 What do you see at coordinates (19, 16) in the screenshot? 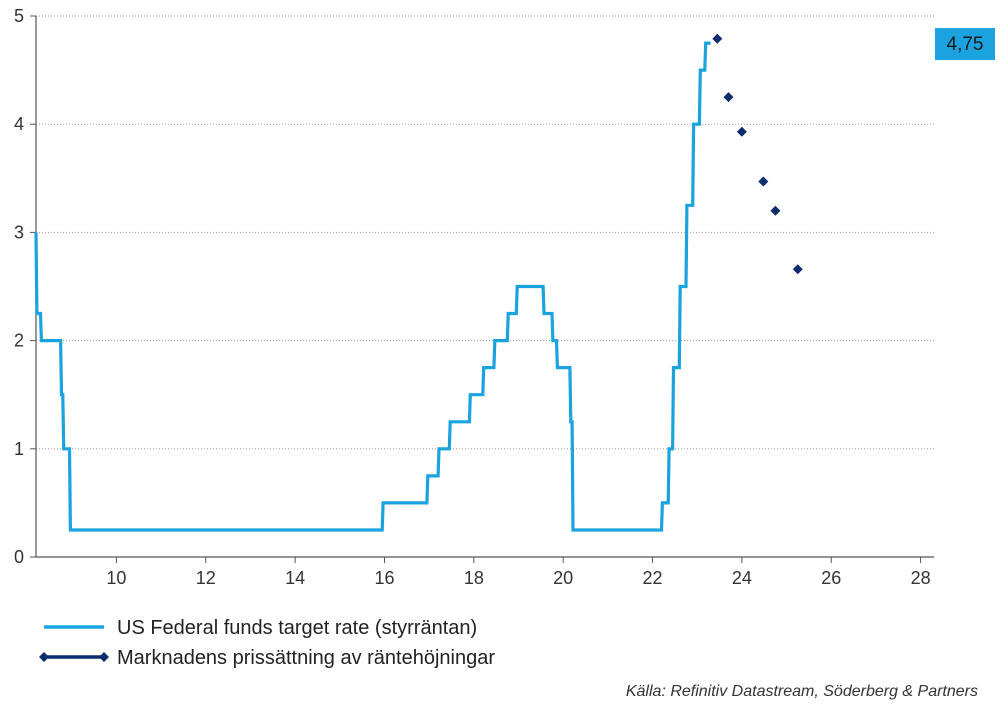
I see `y-tick-label-5: 5` at bounding box center [19, 16].